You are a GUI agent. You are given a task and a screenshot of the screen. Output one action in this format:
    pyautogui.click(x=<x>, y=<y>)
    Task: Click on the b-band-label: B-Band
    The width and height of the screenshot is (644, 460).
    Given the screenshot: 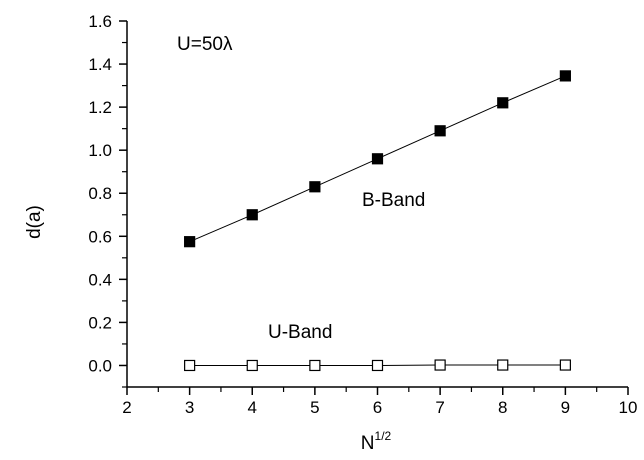 What is the action you would take?
    pyautogui.click(x=393, y=200)
    